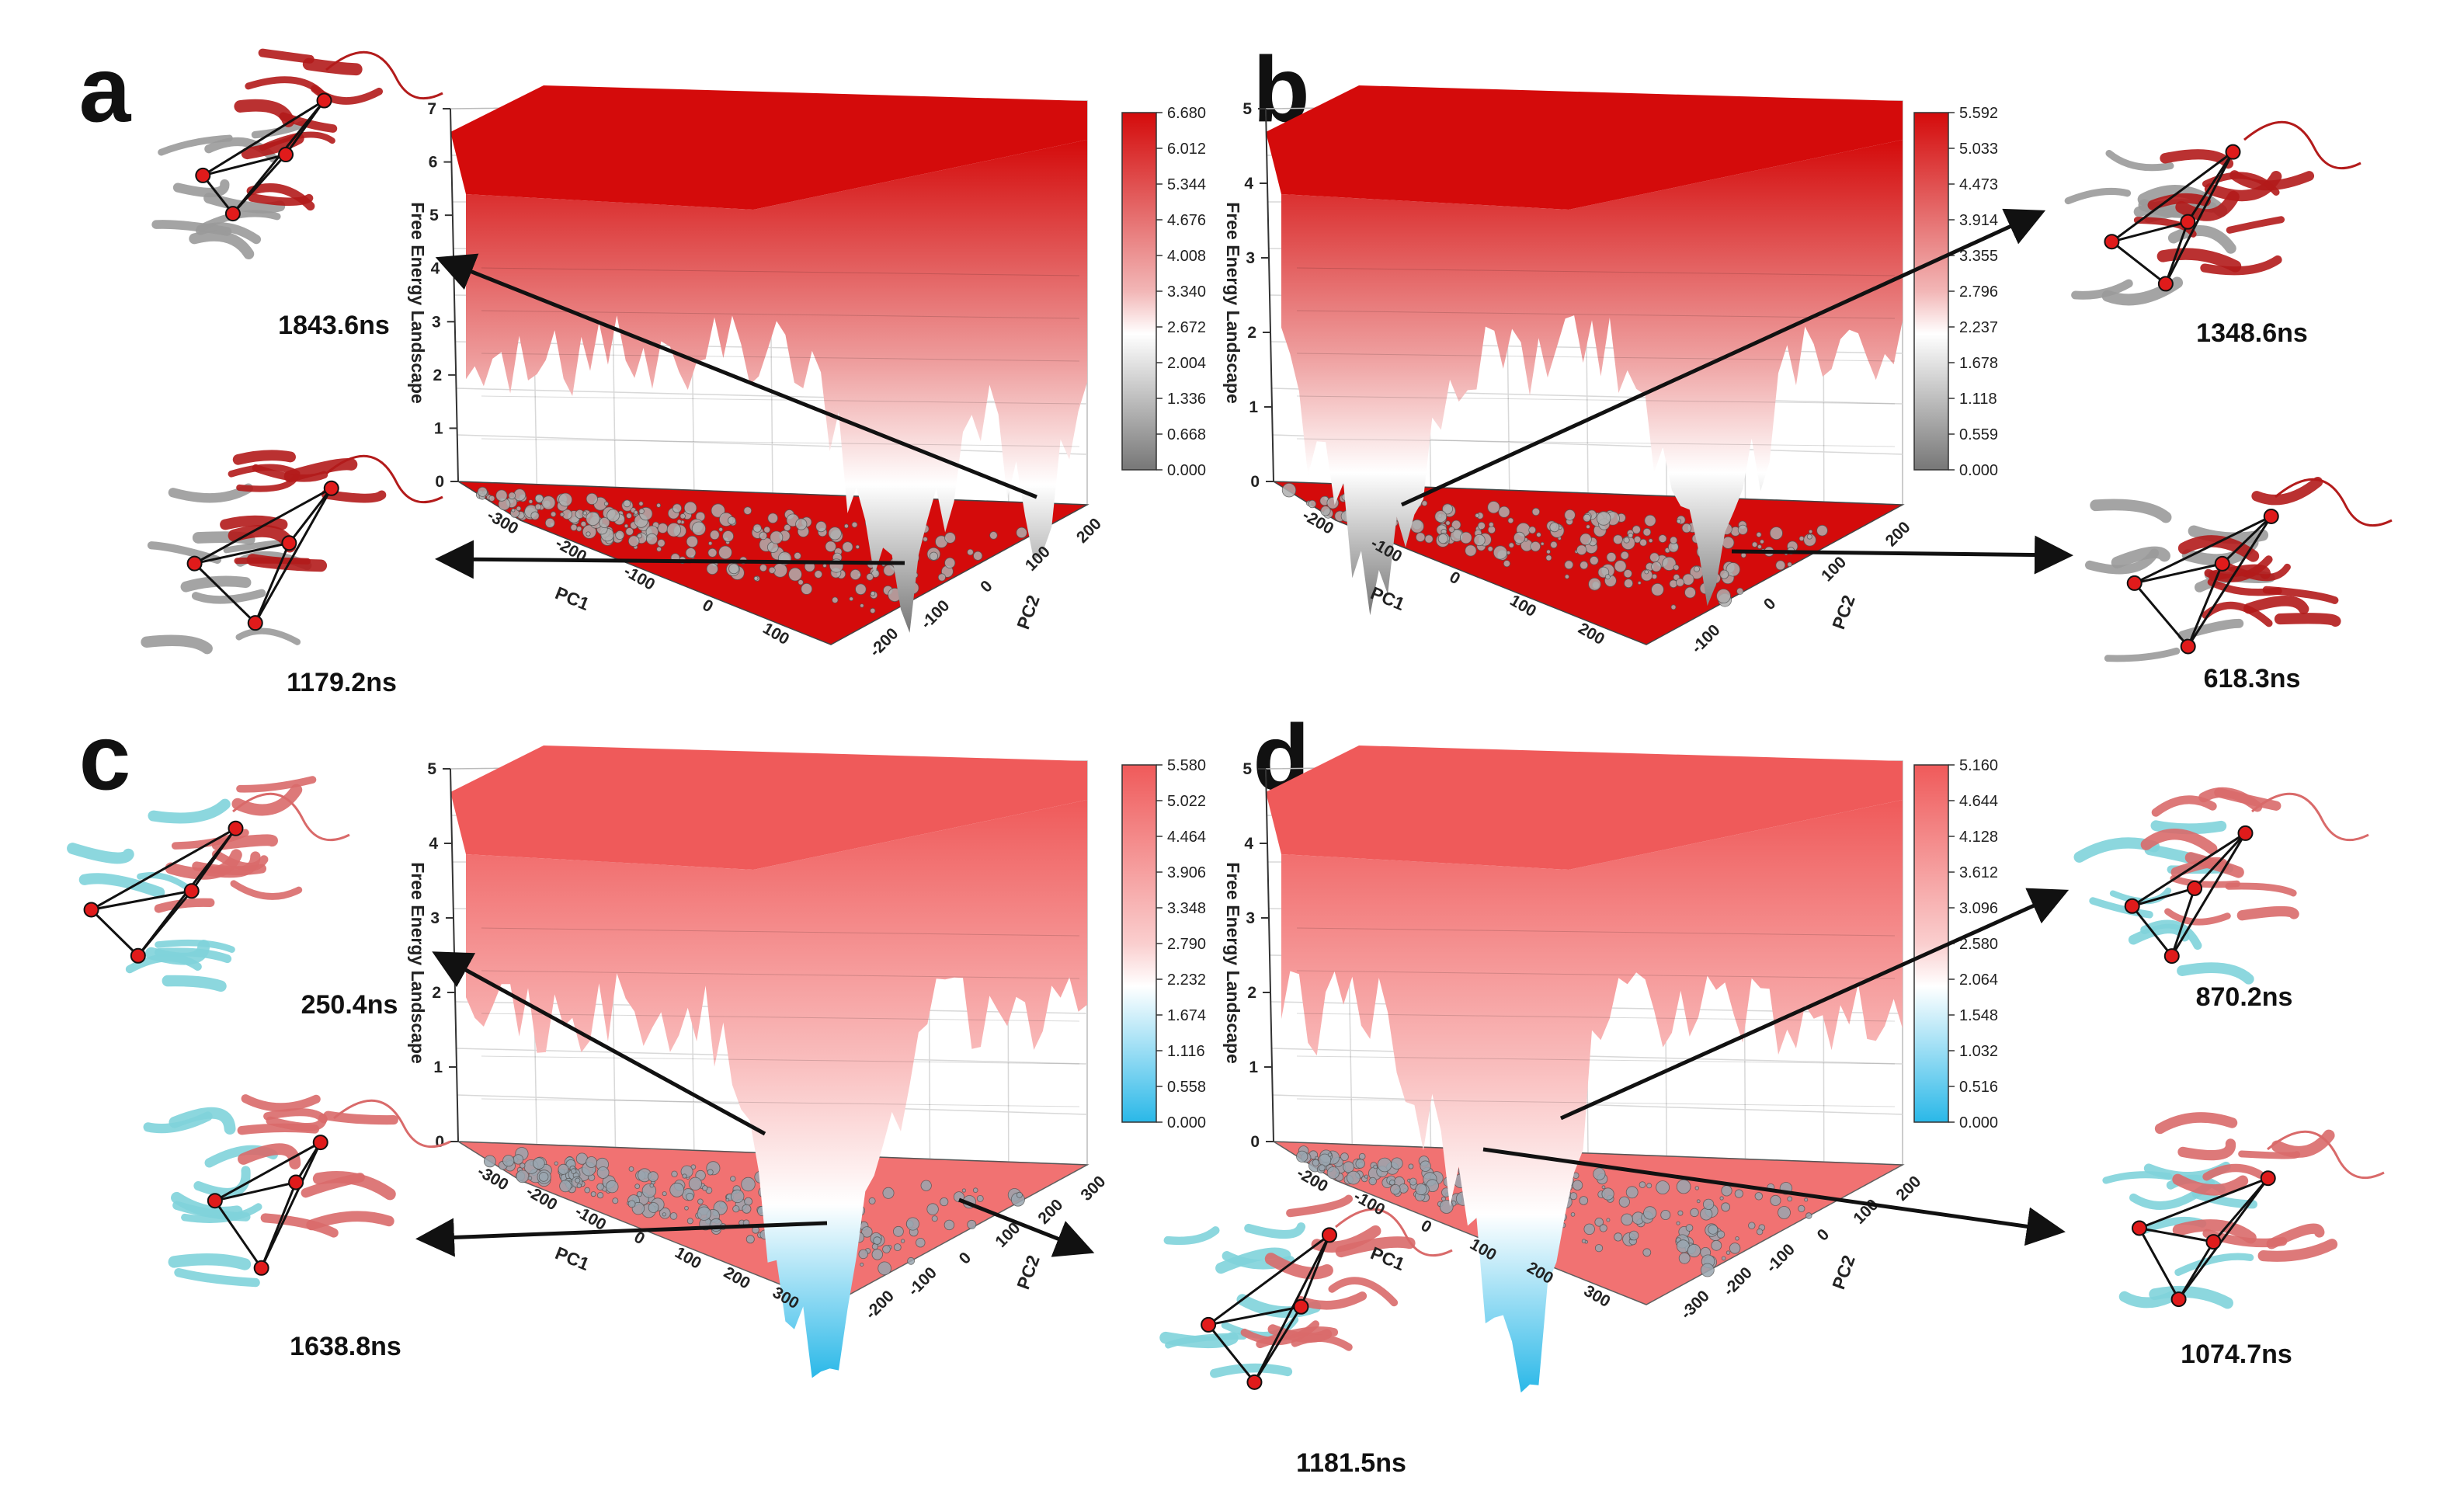 The image size is (2464, 1498). What do you see at coordinates (1186, 434) in the screenshot?
I see `colorbar-tick-label: 0.668` at bounding box center [1186, 434].